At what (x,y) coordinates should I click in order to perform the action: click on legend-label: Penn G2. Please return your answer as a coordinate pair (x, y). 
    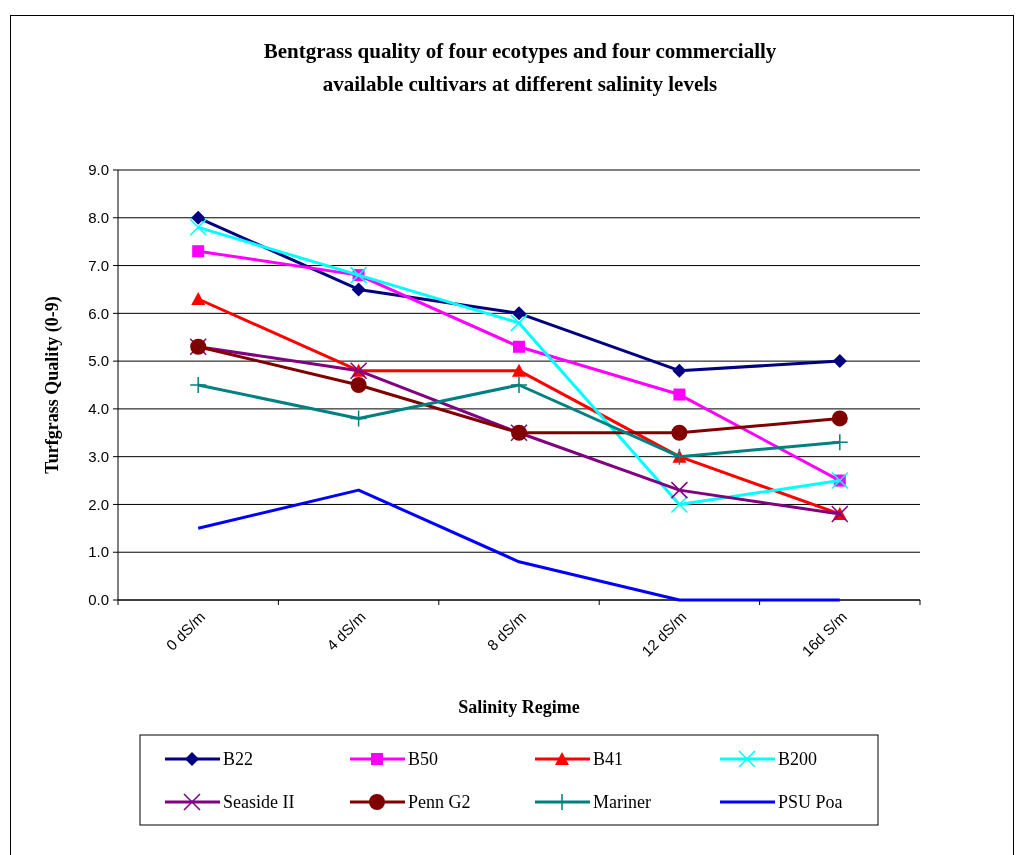
    Looking at the image, I should click on (439, 802).